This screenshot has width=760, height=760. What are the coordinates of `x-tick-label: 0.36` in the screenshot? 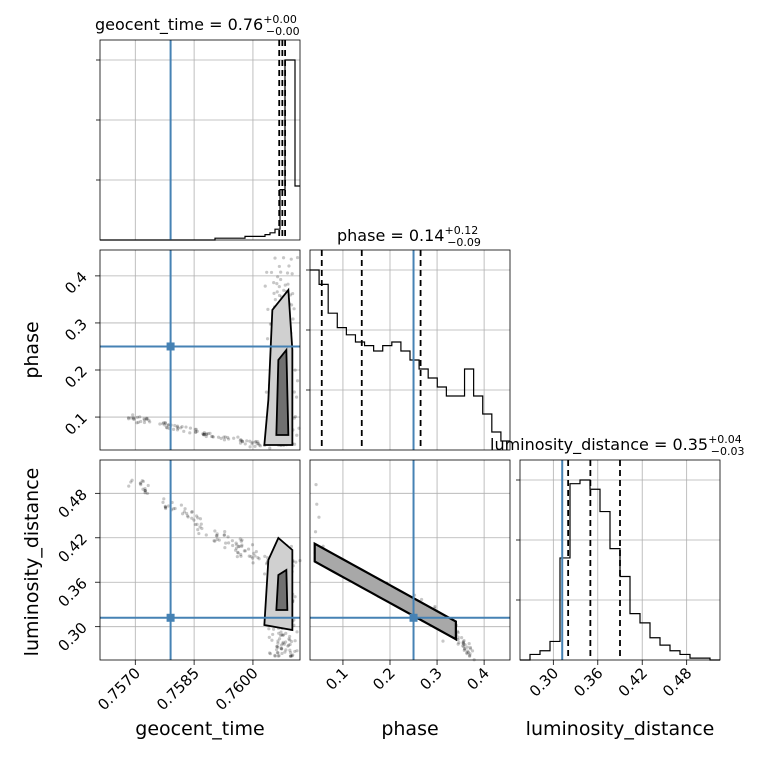 It's located at (588, 682).